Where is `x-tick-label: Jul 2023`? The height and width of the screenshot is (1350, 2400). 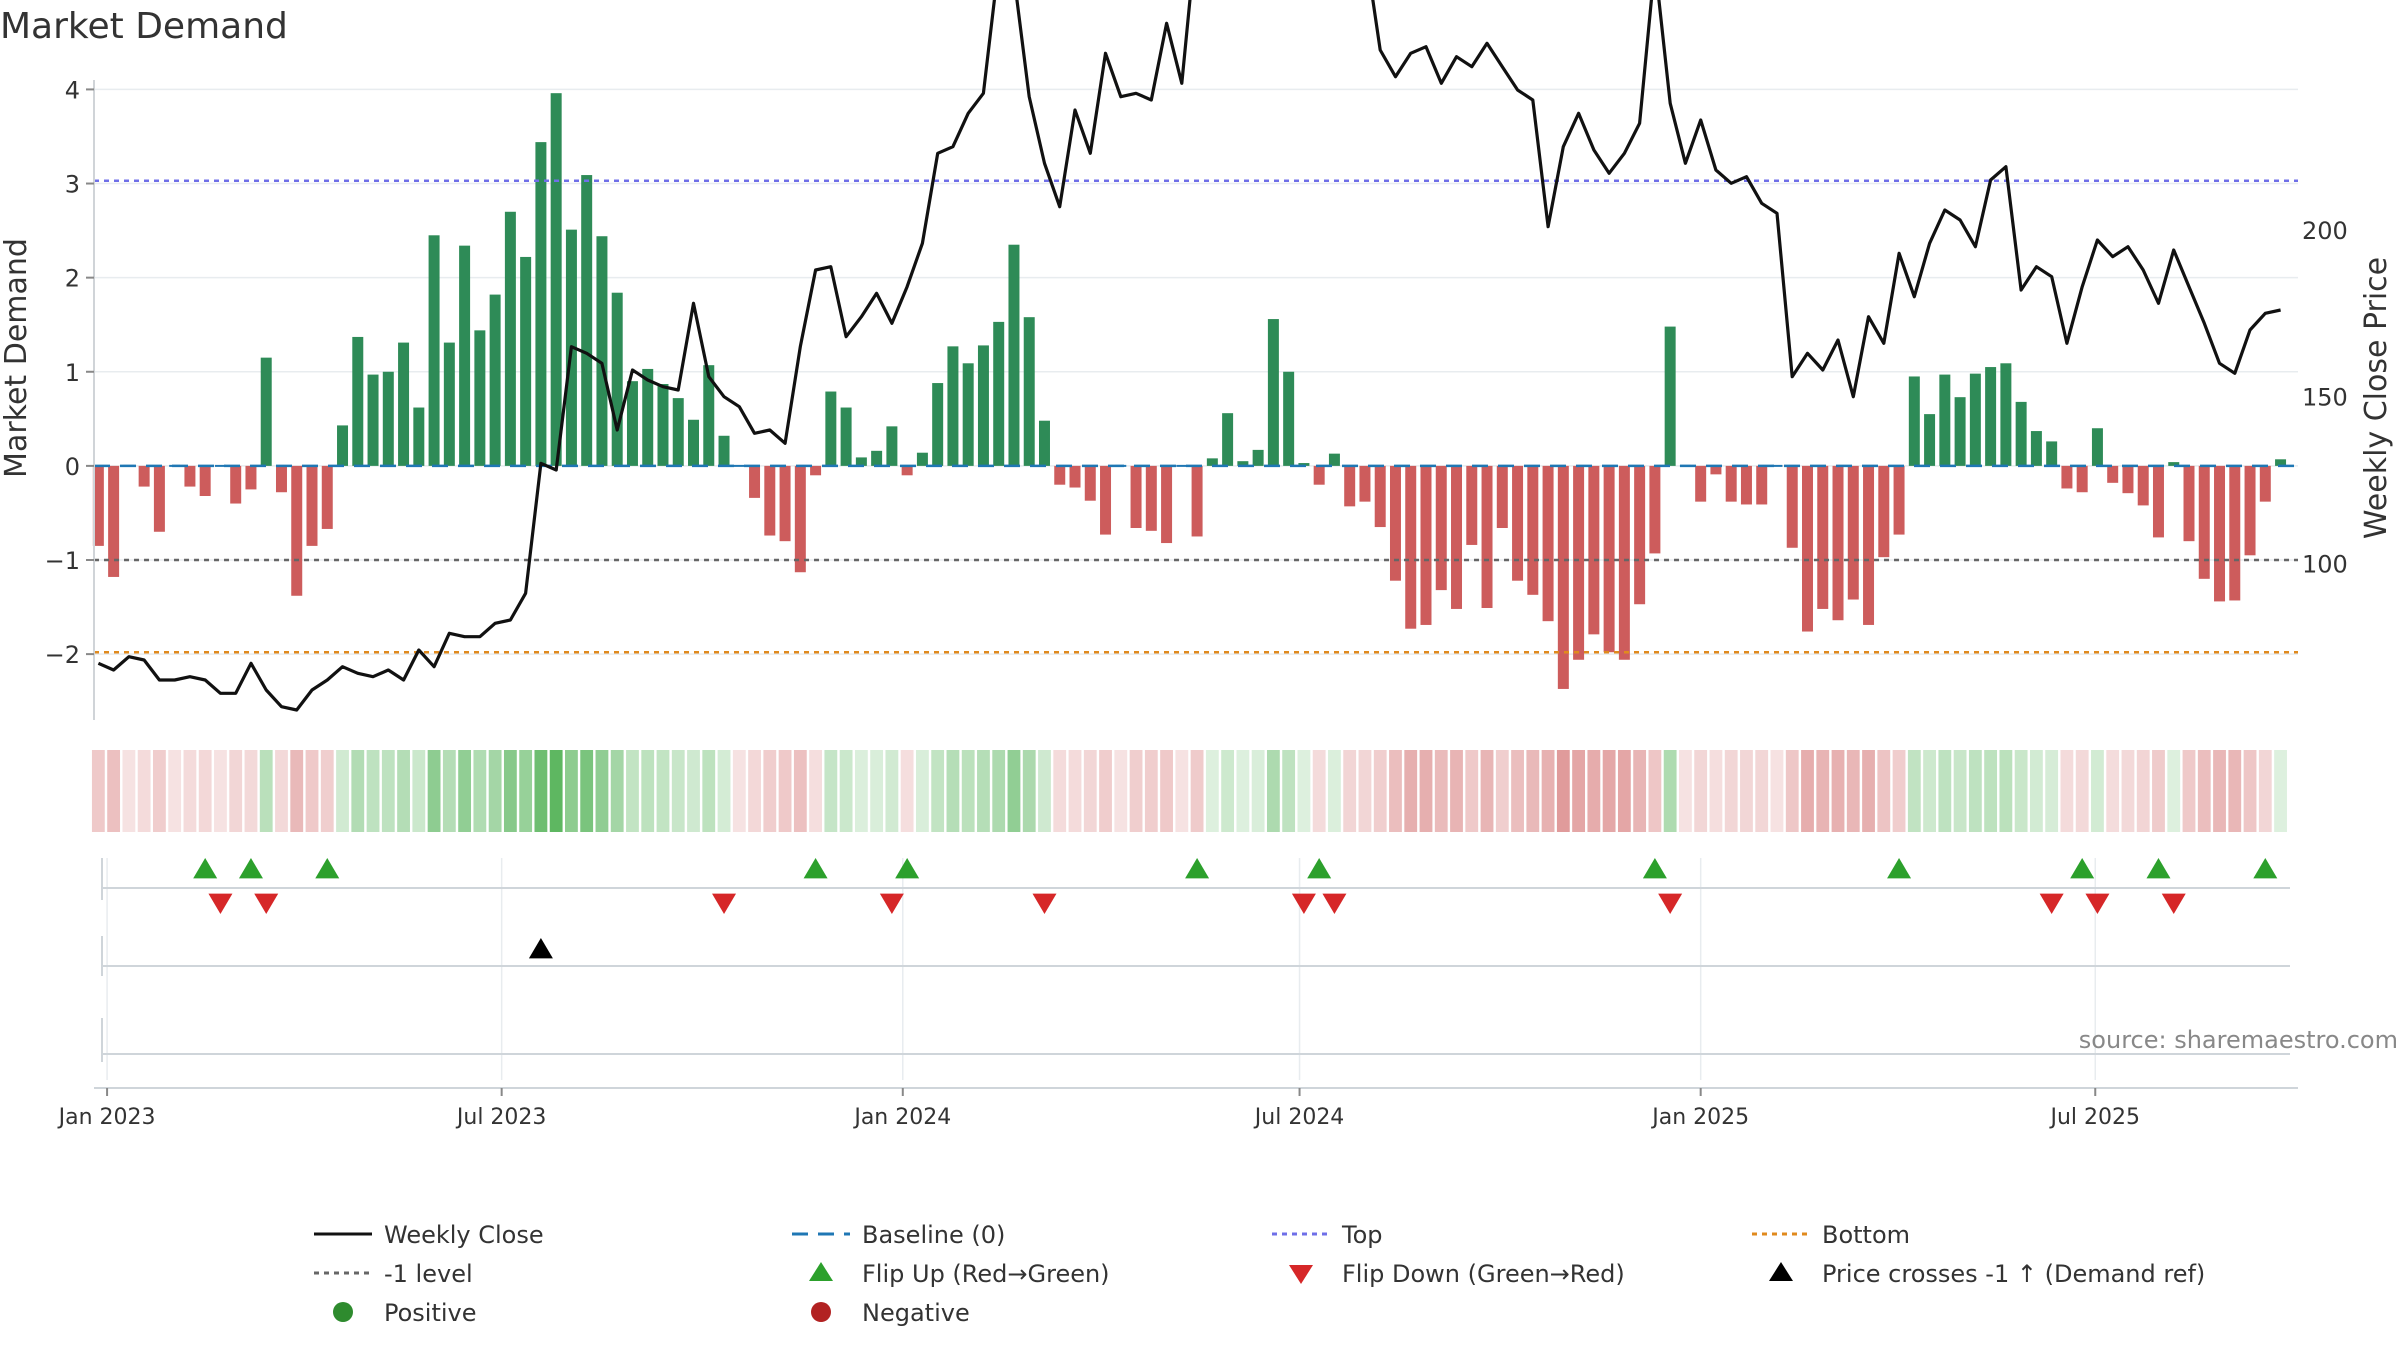 x-tick-label: Jul 2023 is located at coordinates (501, 1117).